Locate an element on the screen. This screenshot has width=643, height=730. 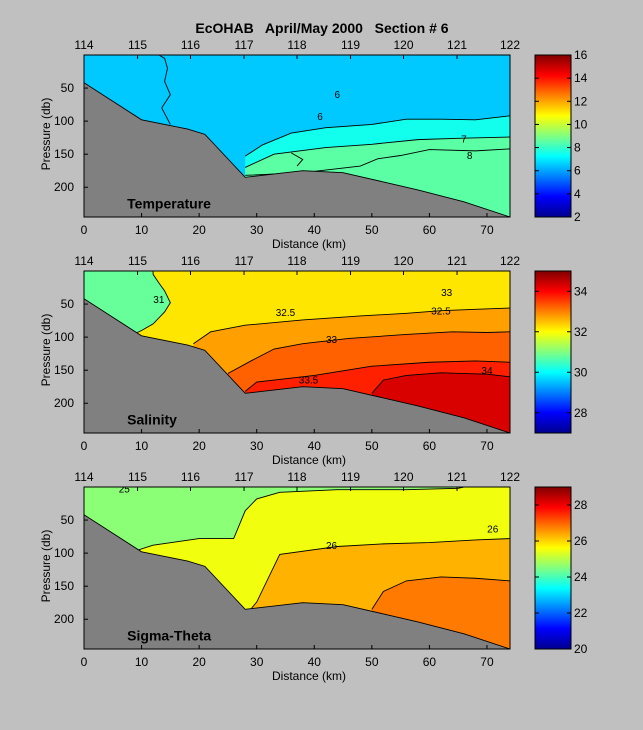
colorbar-tick-label: 14 is located at coordinates (581, 78).